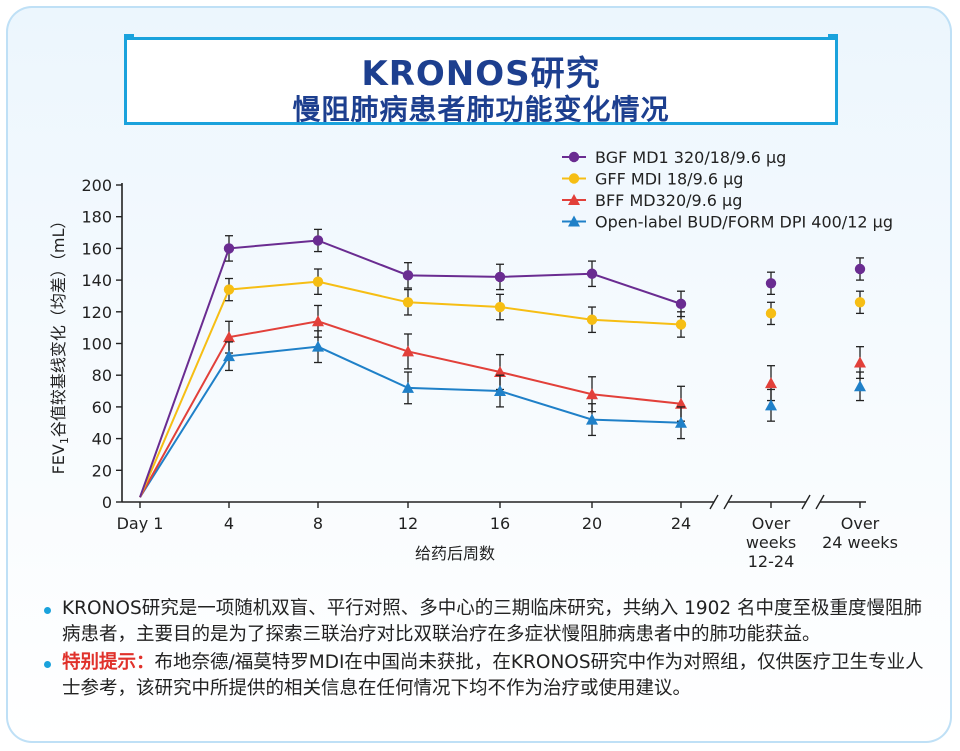  Describe the element at coordinates (771, 542) in the screenshot. I see `x-summary-label: weeks` at that location.